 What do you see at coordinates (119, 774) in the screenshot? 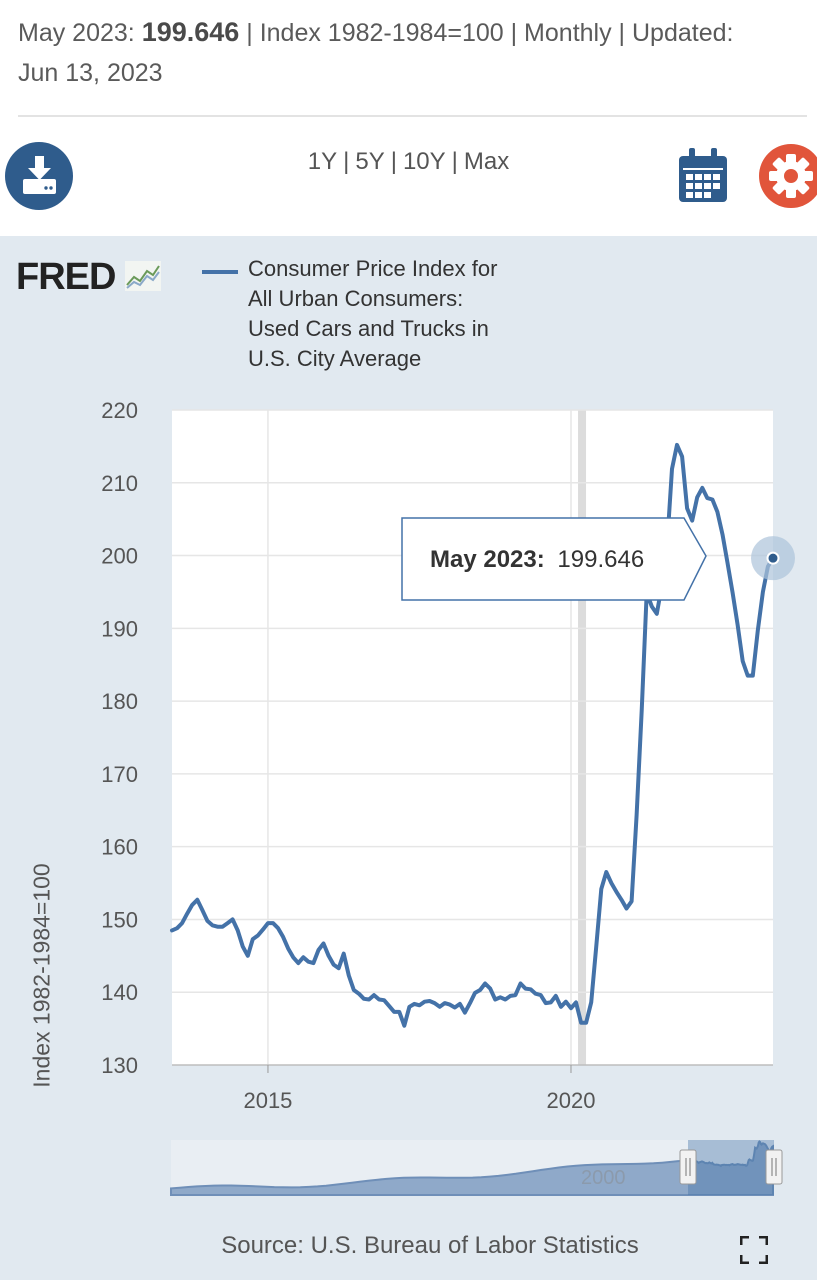
I see `y-tick-label: 170` at bounding box center [119, 774].